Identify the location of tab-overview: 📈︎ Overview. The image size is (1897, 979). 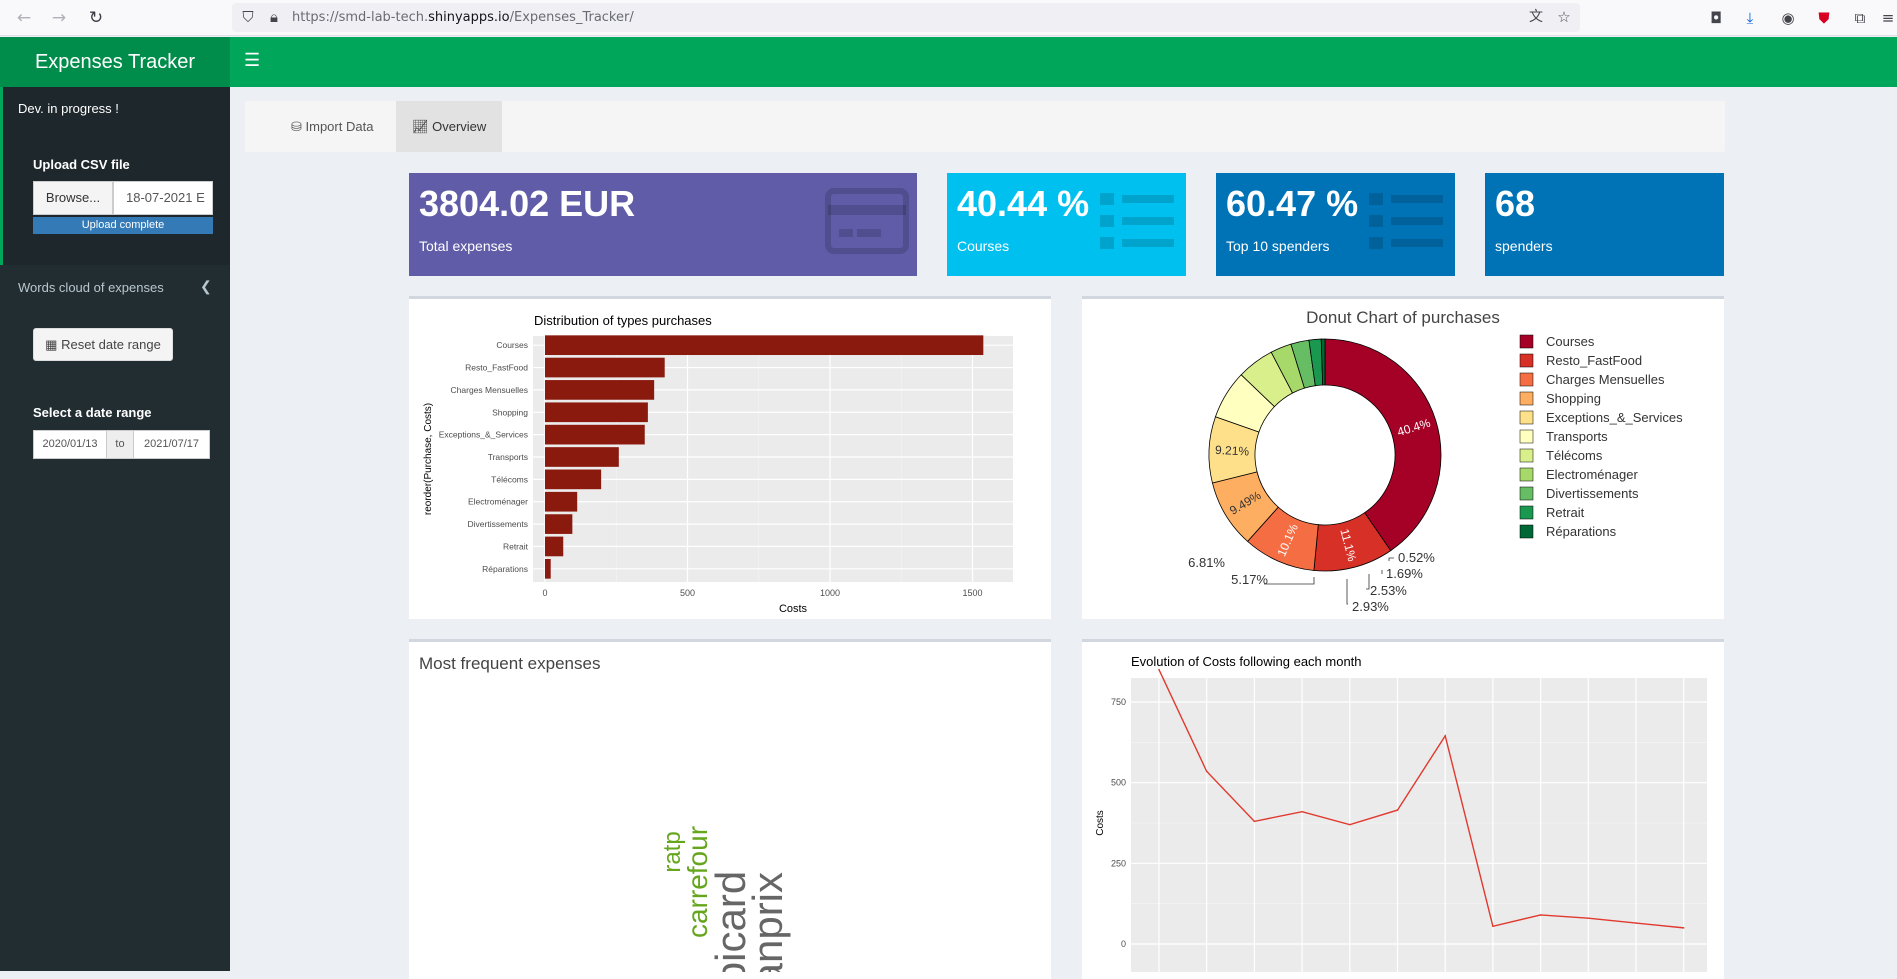
(449, 126).